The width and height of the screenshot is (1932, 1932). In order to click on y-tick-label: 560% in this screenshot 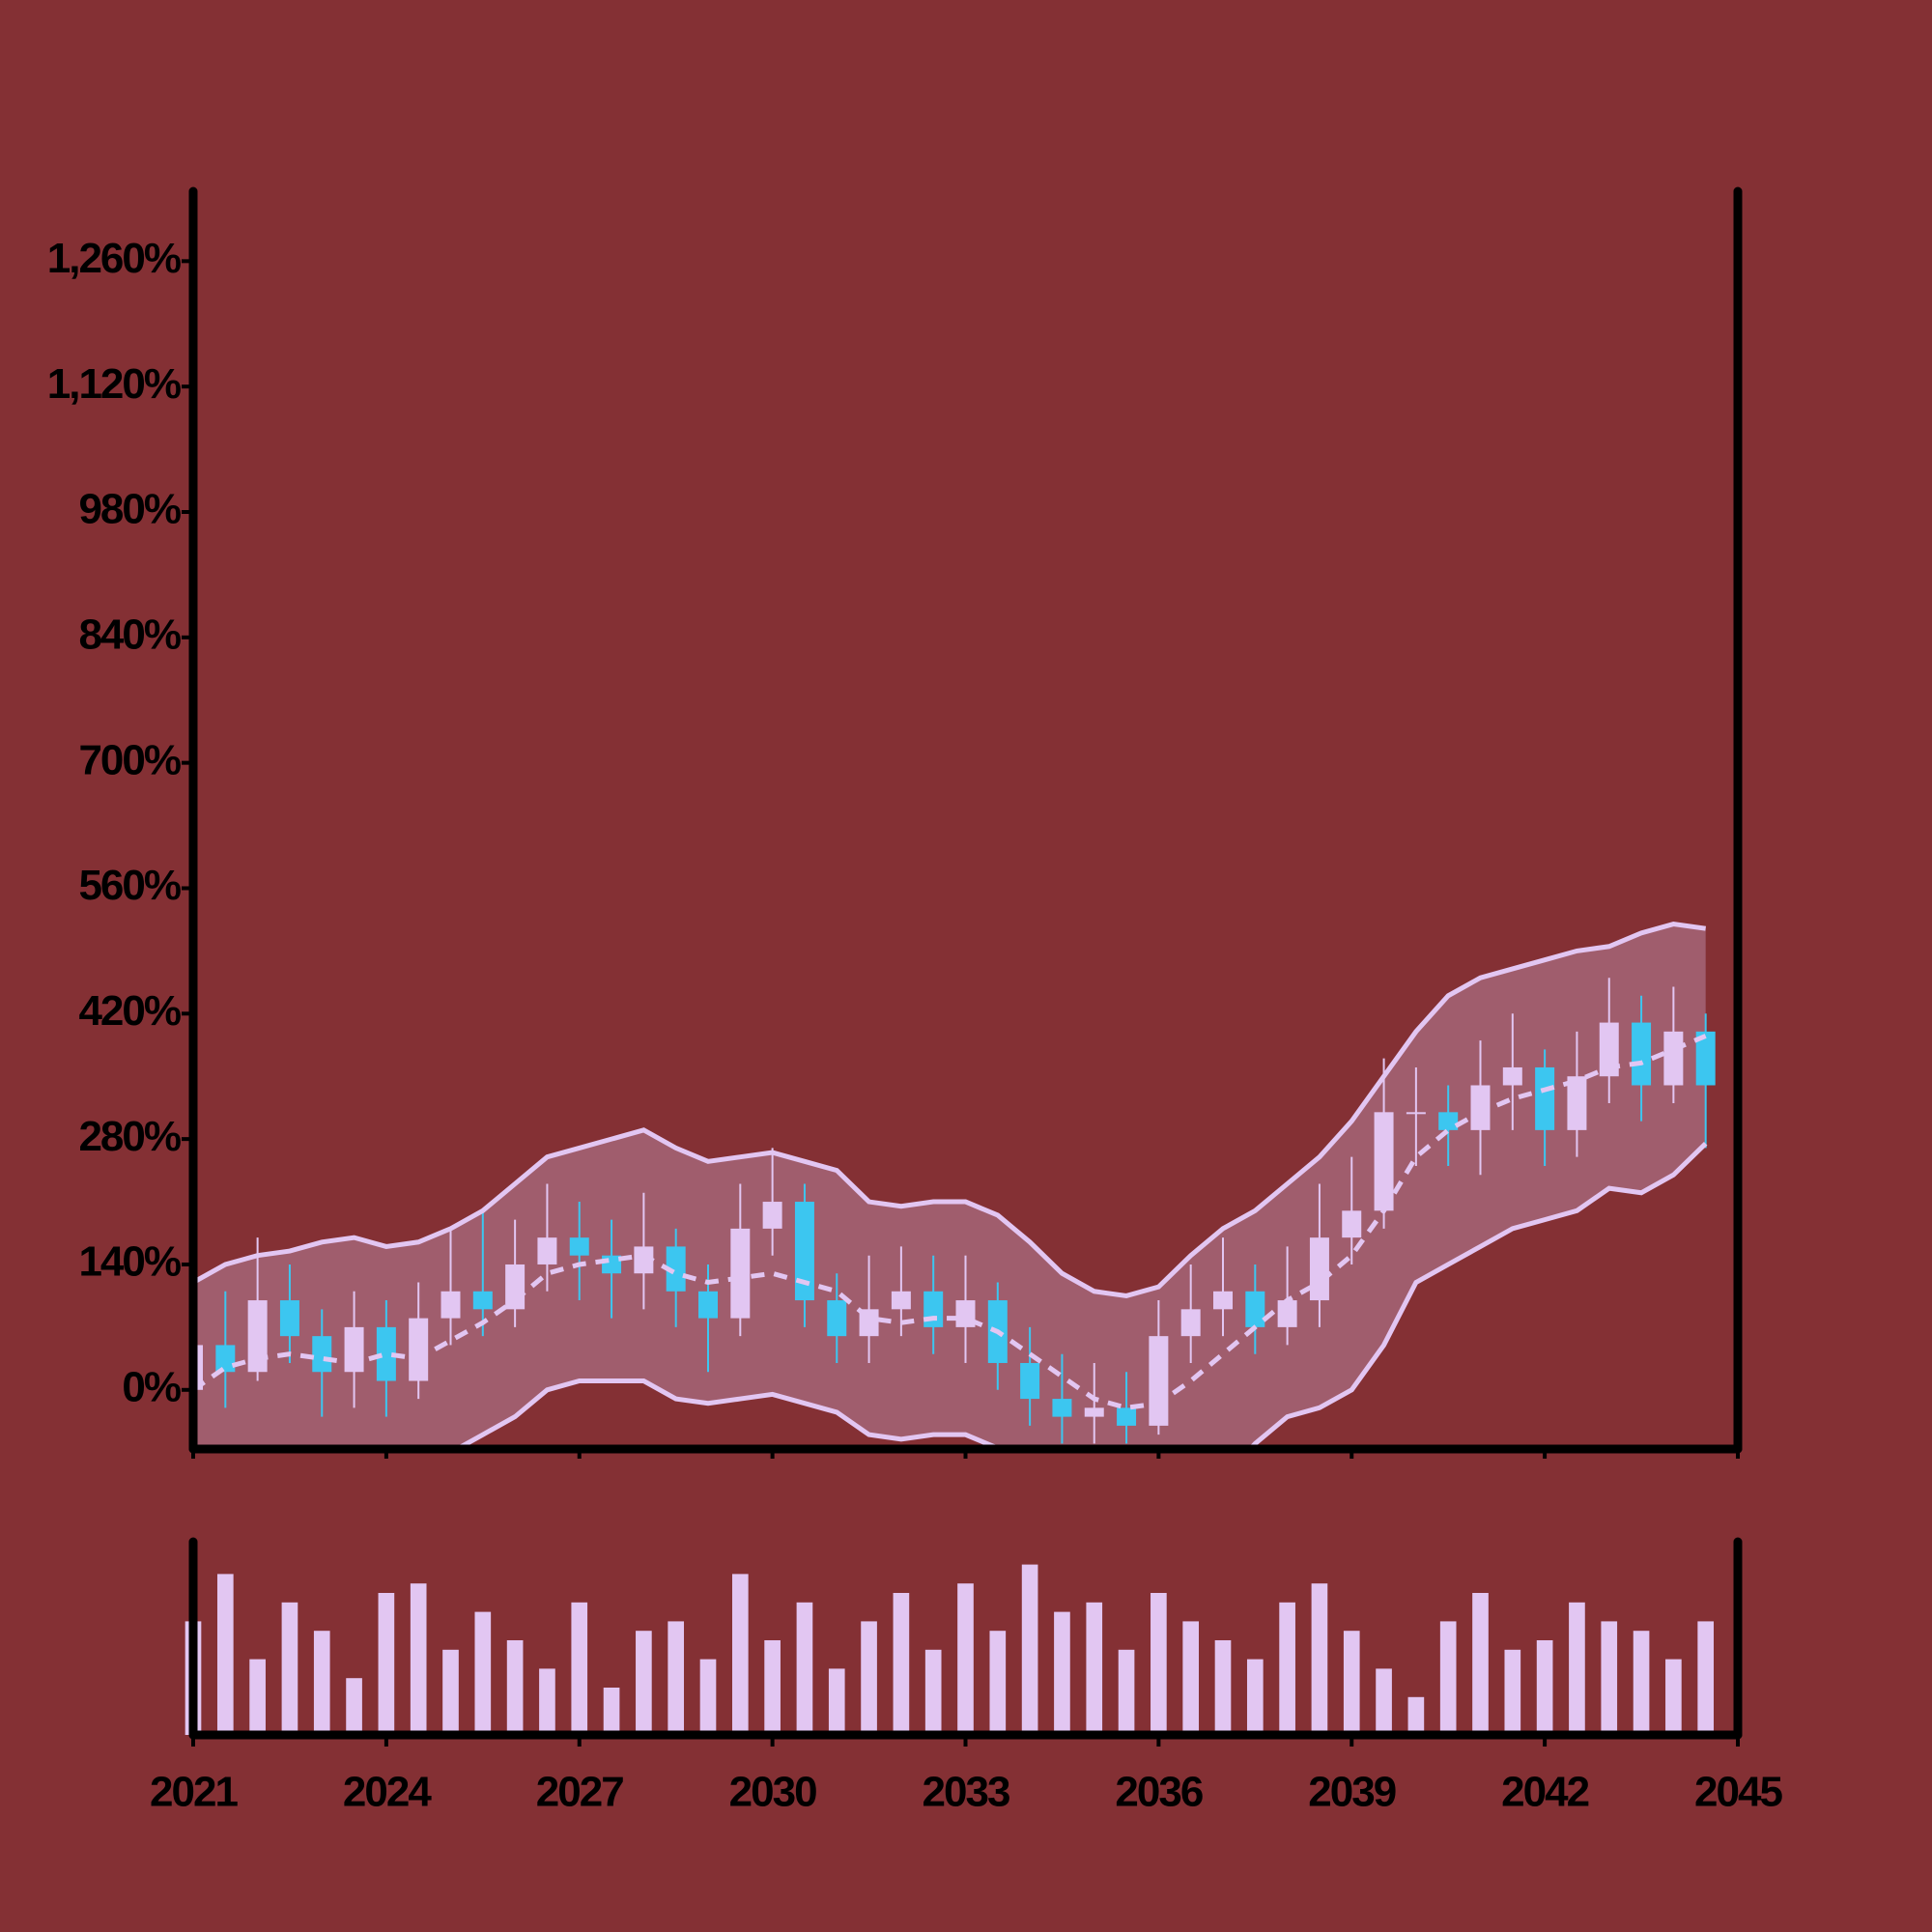, I will do `click(129, 885)`.